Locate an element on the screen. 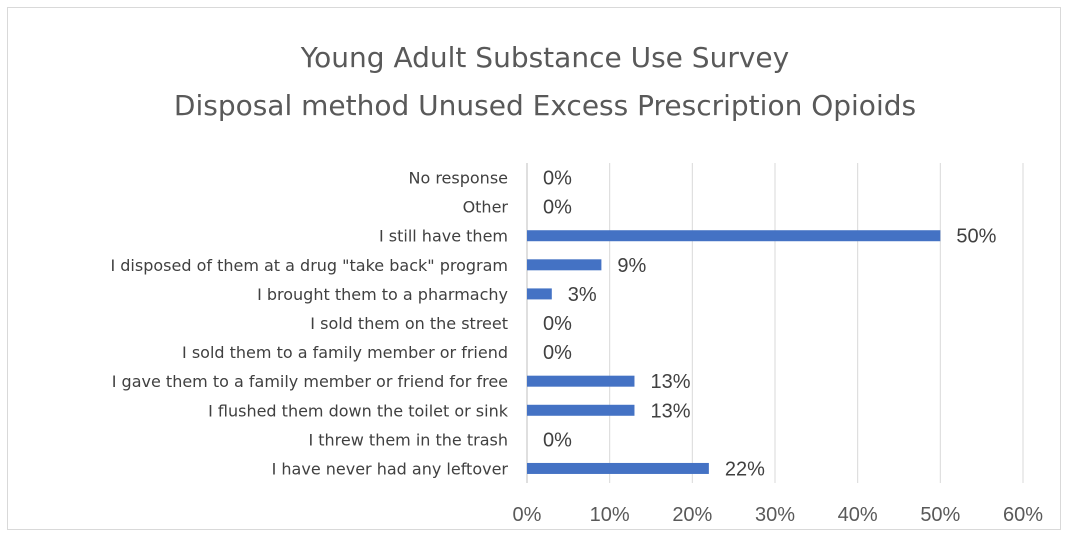 This screenshot has width=1068, height=537. category-label: I sold them on the street is located at coordinates (409, 323).